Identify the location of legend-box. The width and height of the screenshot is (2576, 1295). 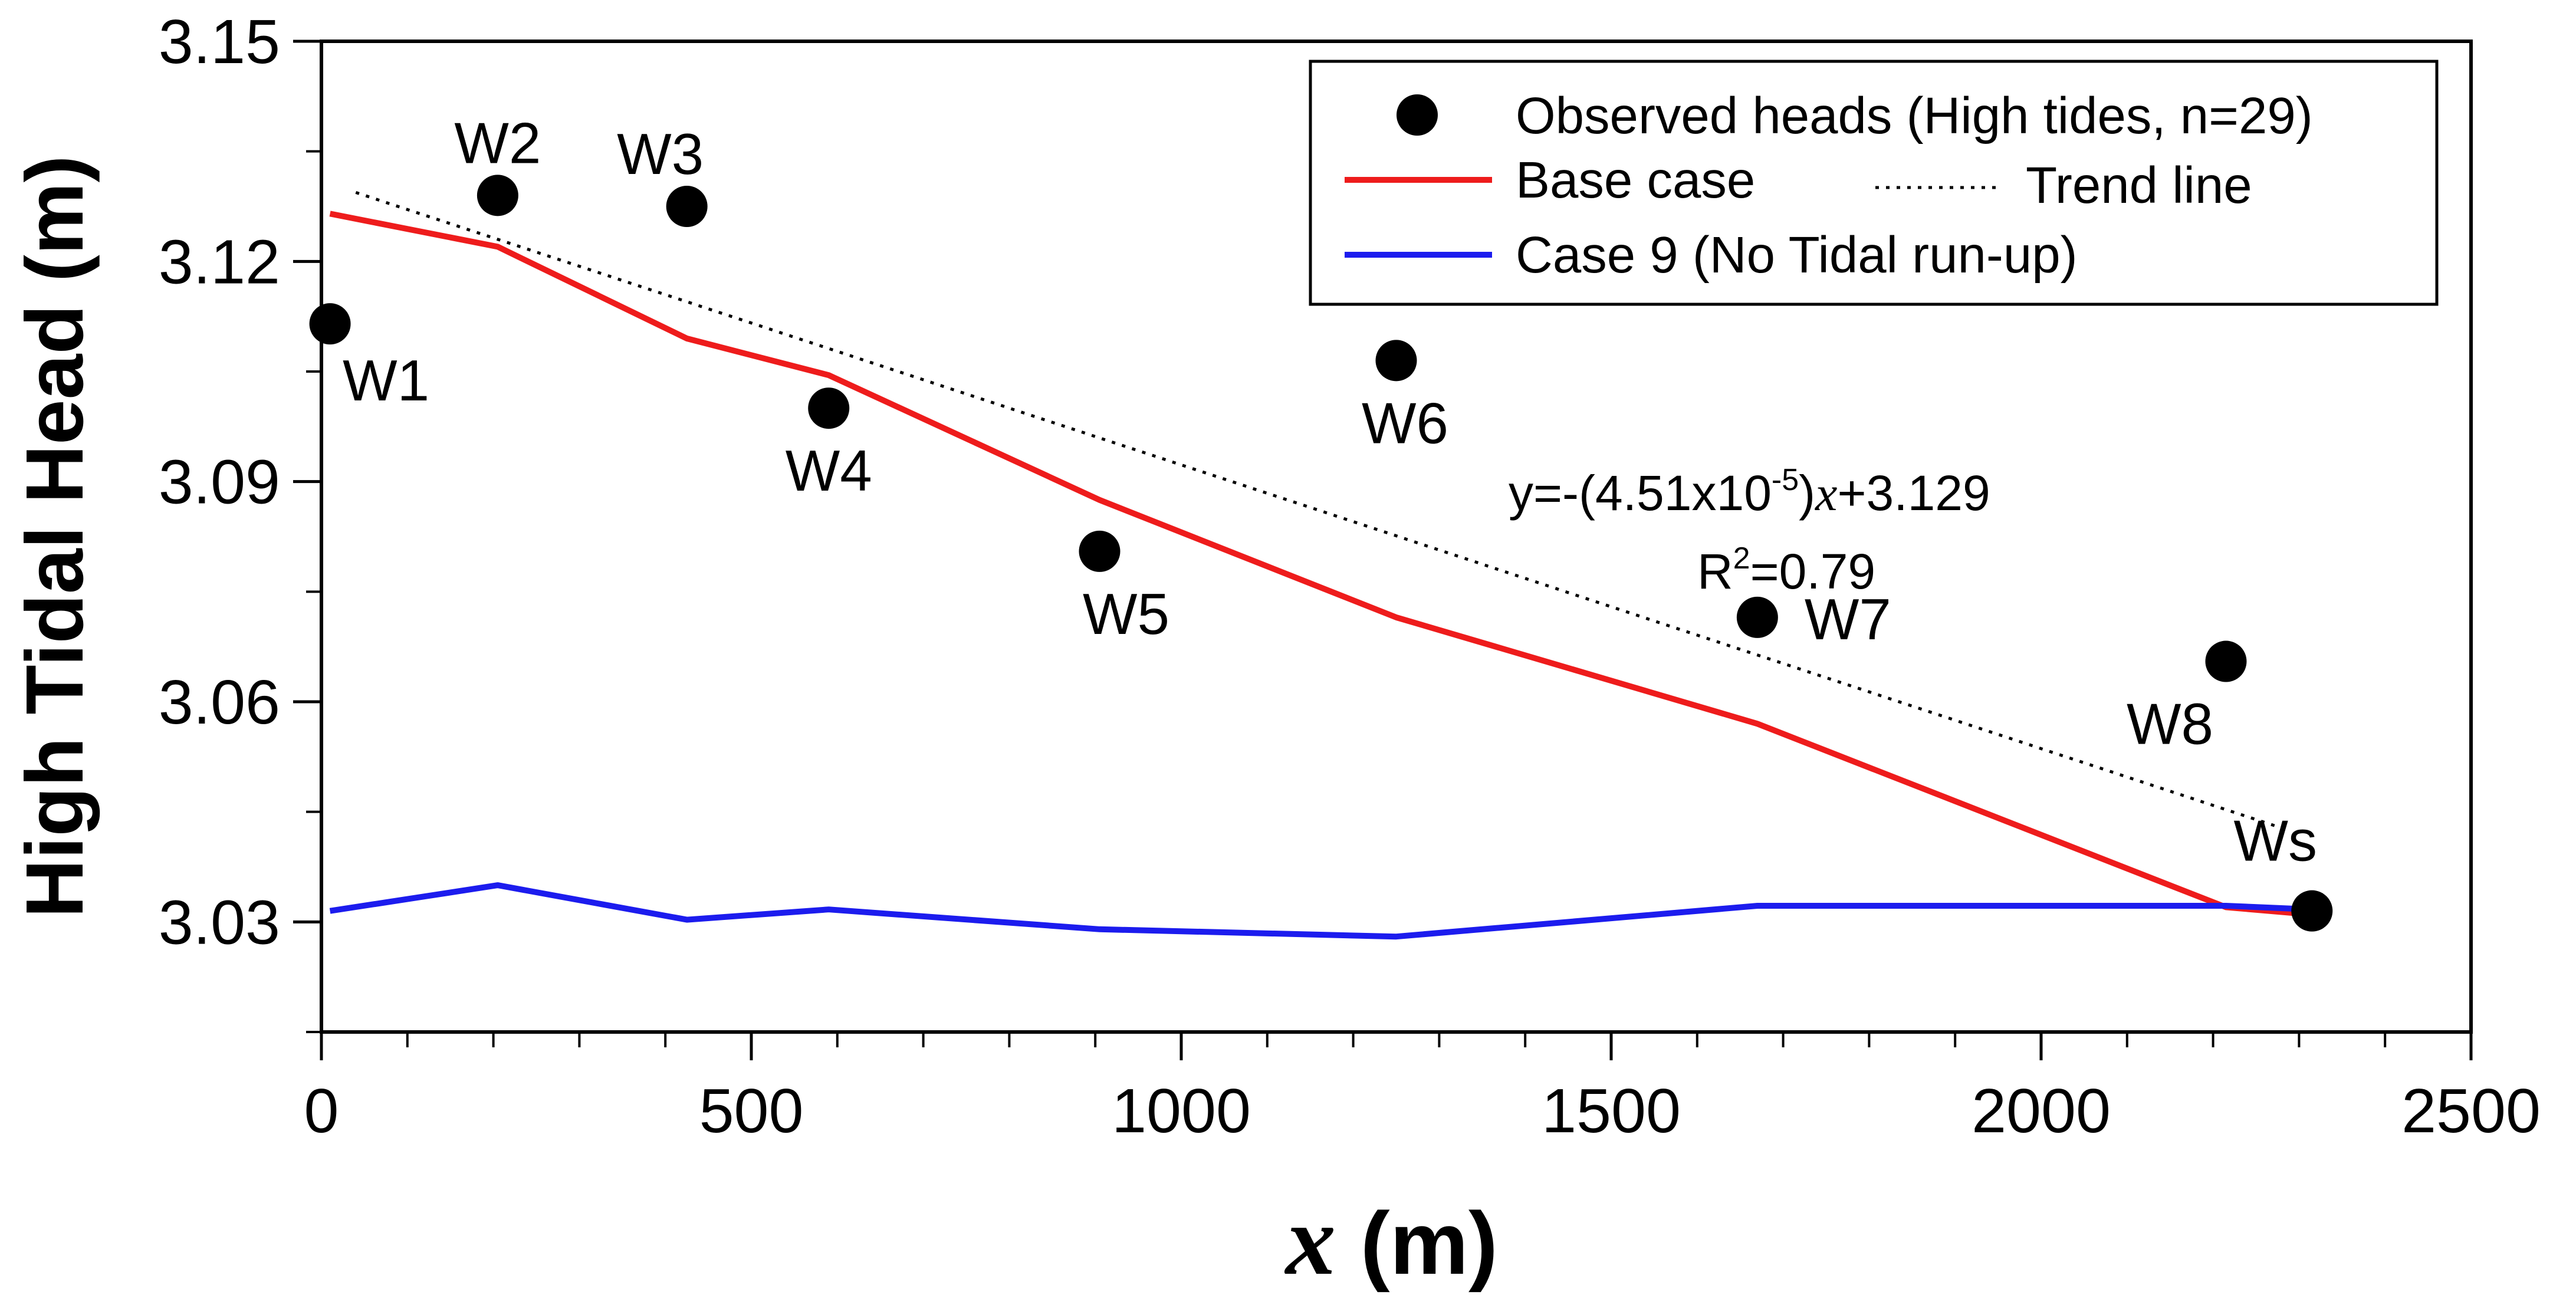
(1874, 183).